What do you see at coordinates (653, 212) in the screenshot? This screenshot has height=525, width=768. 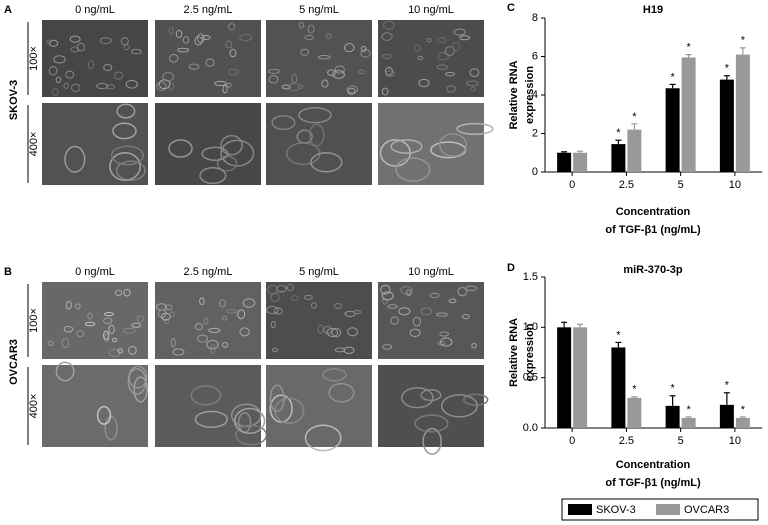 I see `x-axis-label: Concentration` at bounding box center [653, 212].